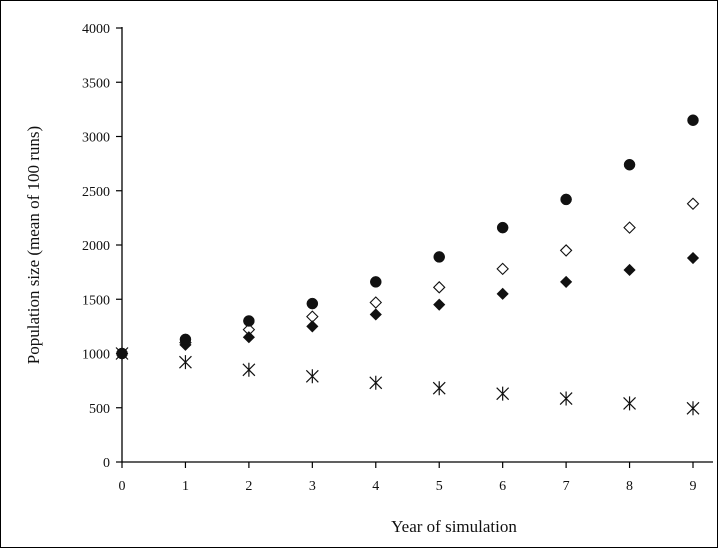 The width and height of the screenshot is (718, 549). I want to click on x-tick-label: 2, so click(248, 486).